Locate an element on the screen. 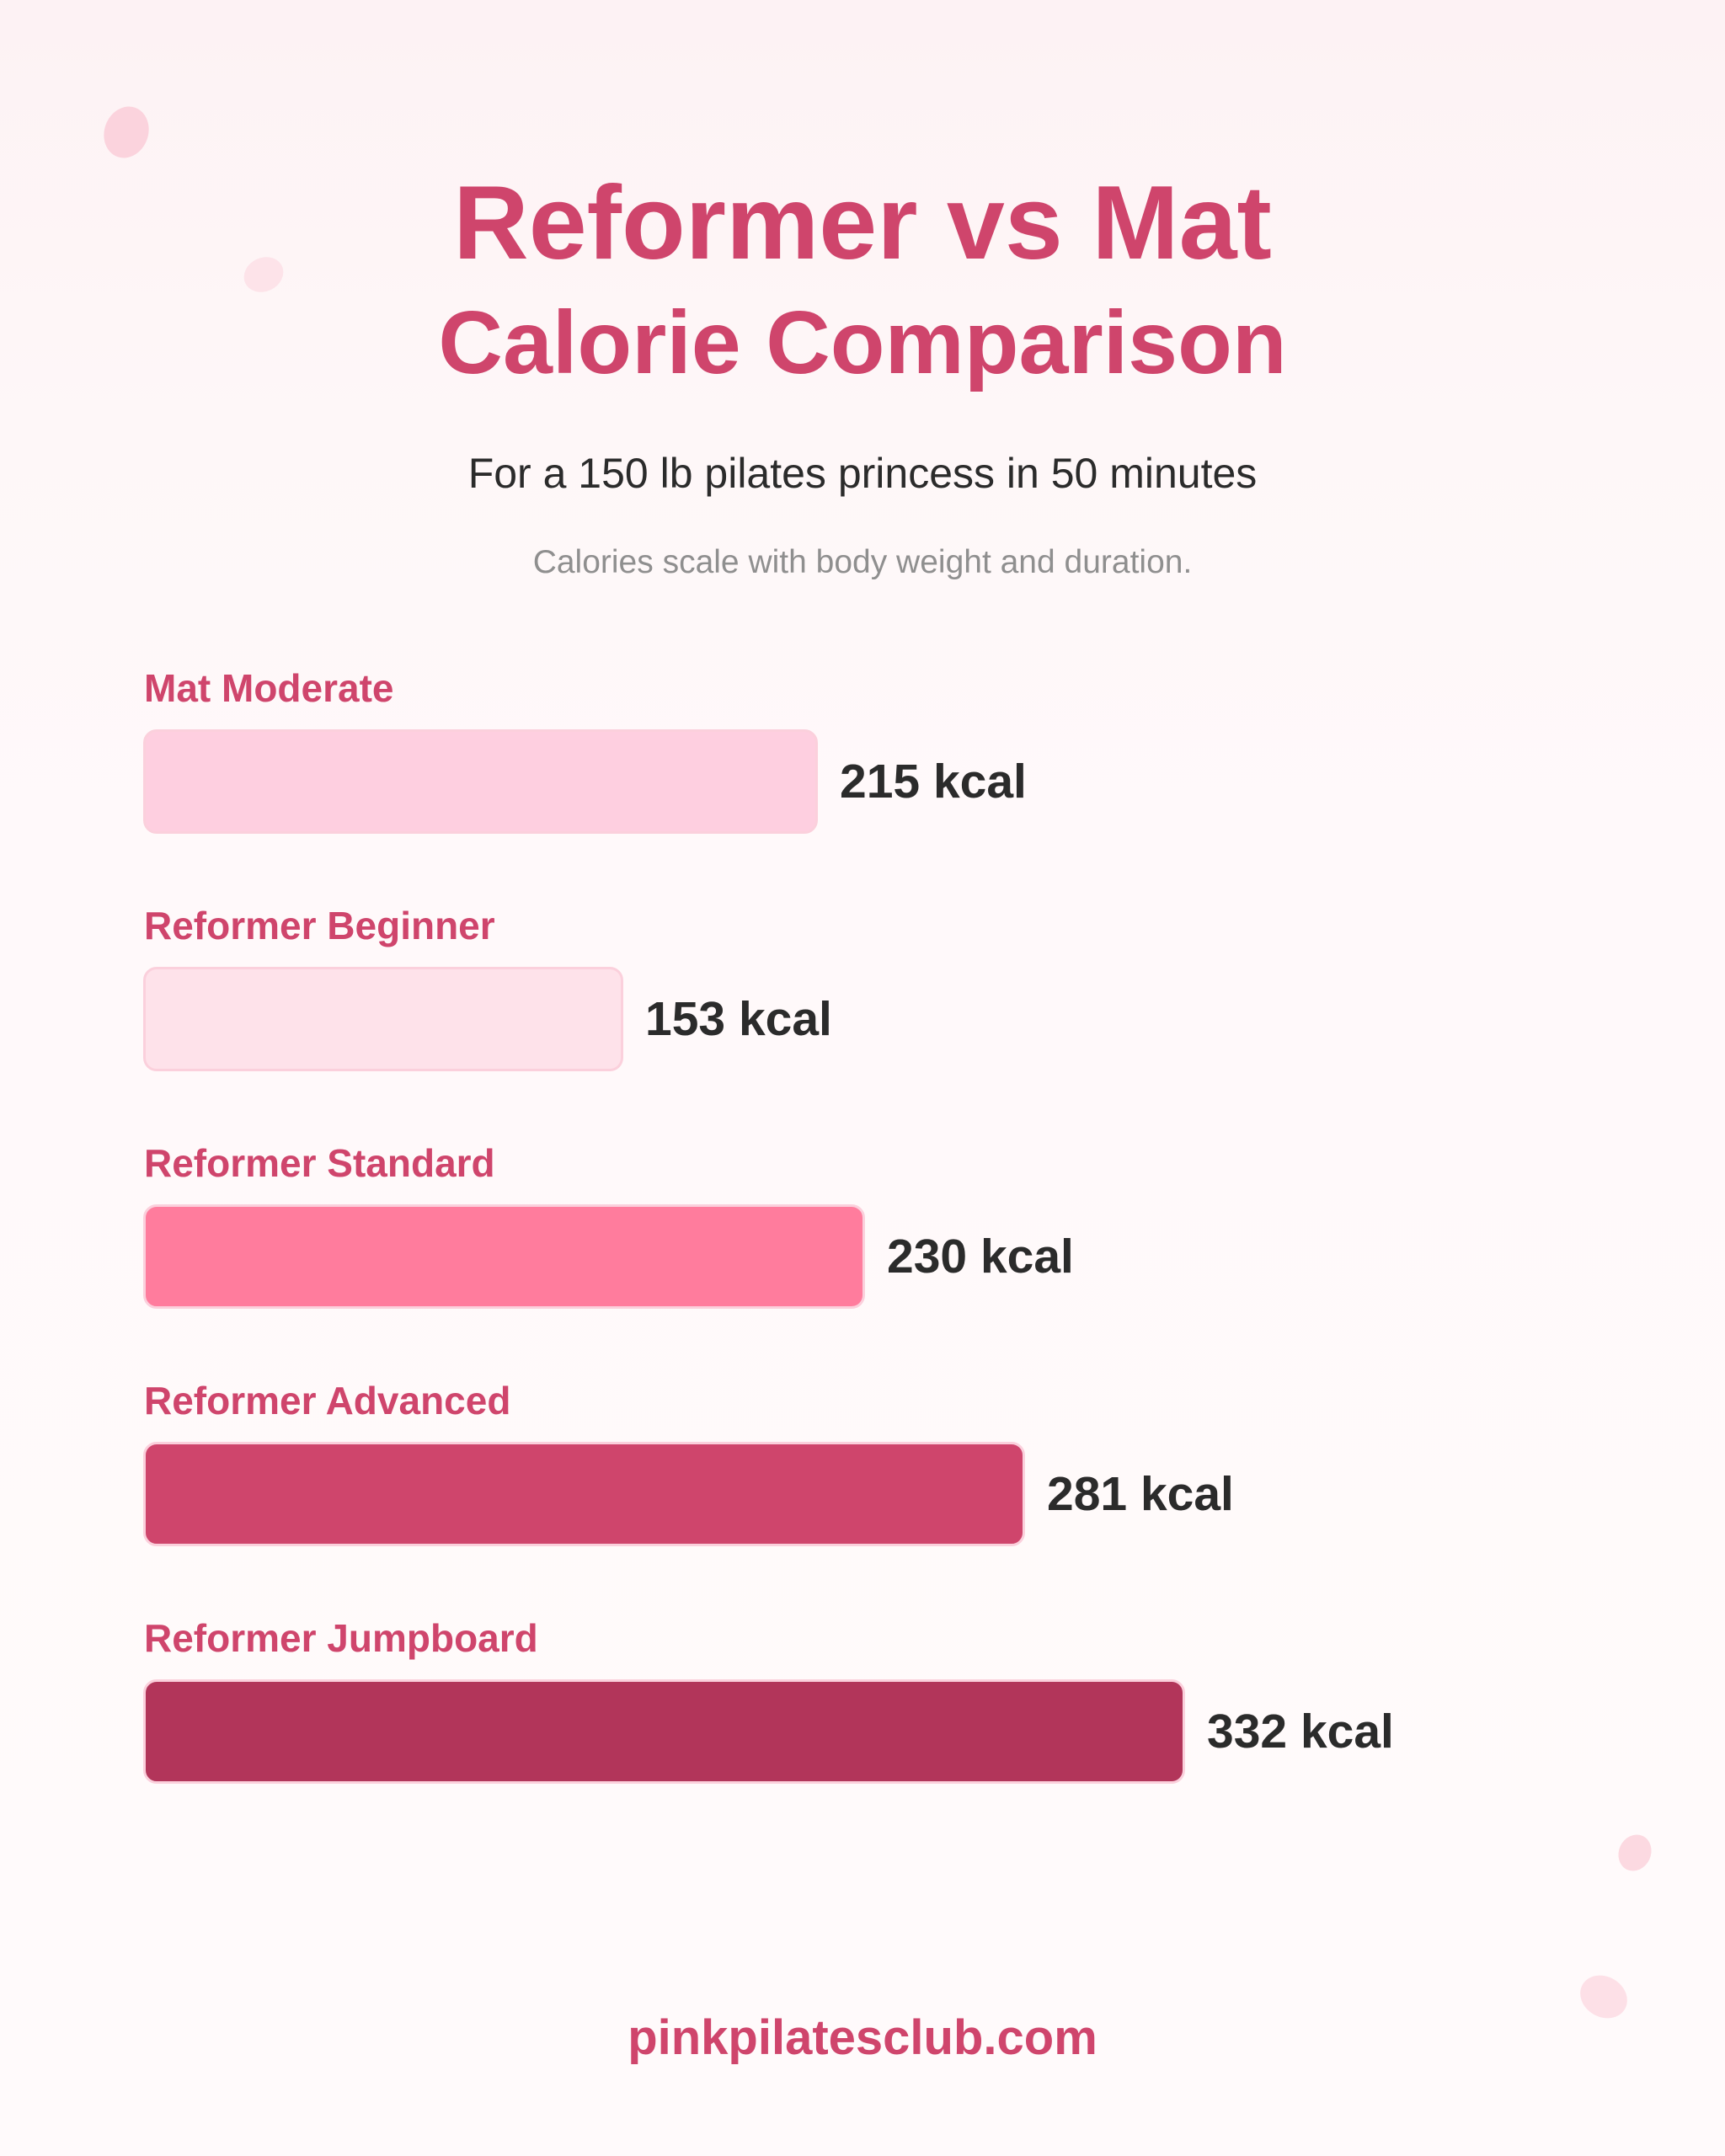  category-label: Reformer Beginner is located at coordinates (319, 925).